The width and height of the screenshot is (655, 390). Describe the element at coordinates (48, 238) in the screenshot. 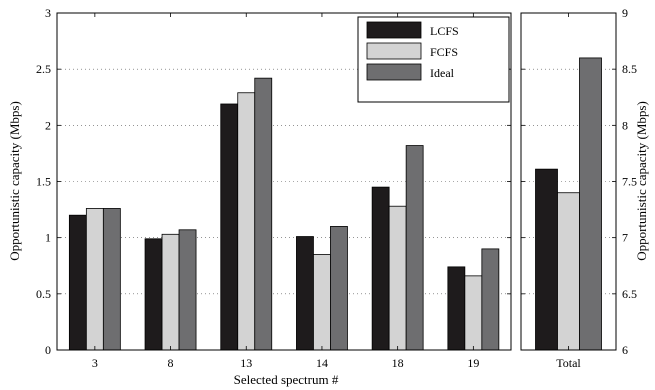

I see `y-tick-label-left: 1` at that location.